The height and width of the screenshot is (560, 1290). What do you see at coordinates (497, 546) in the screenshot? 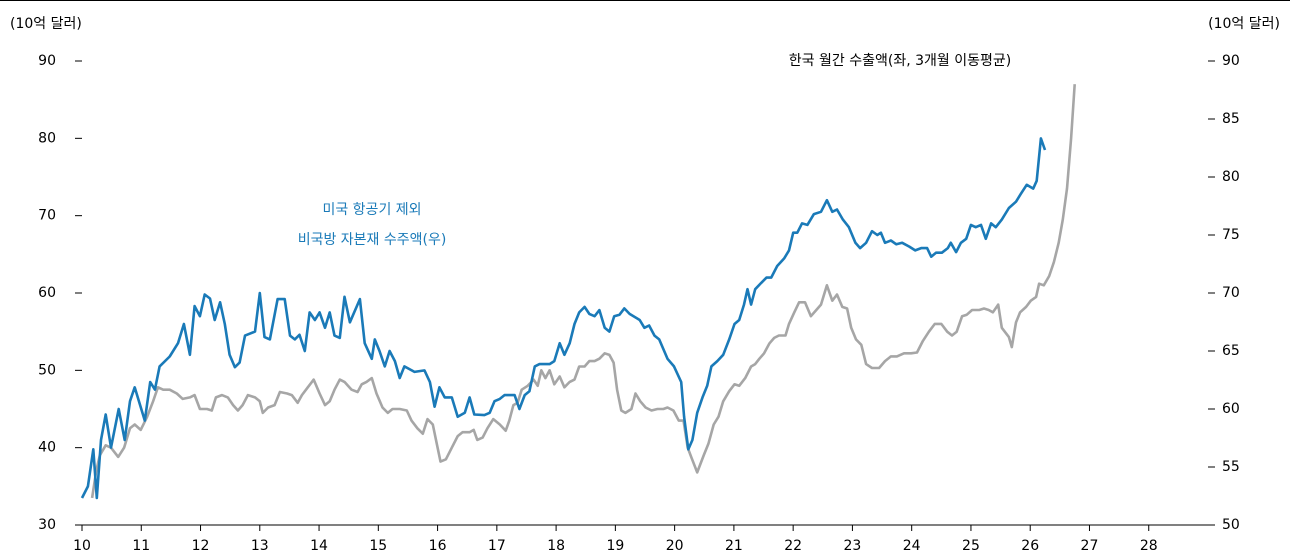
I see `x-tick-label: 17` at bounding box center [497, 546].